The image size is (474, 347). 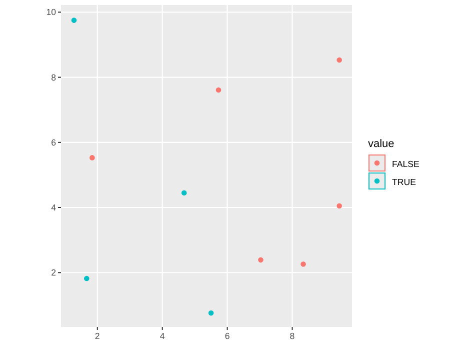 What do you see at coordinates (406, 164) in the screenshot?
I see `legend-label: FALSE` at bounding box center [406, 164].